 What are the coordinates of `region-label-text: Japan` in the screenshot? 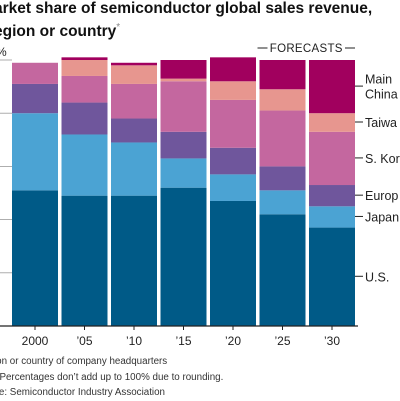 It's located at (382, 217).